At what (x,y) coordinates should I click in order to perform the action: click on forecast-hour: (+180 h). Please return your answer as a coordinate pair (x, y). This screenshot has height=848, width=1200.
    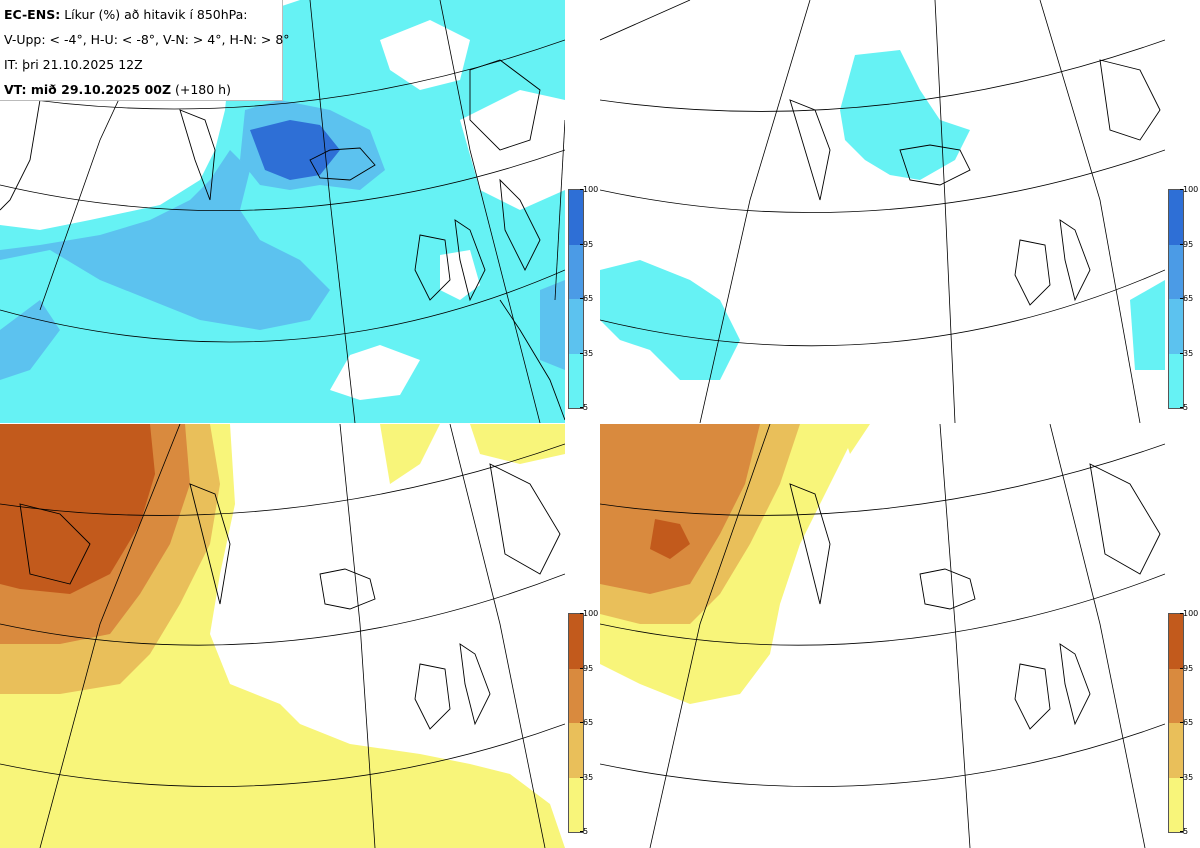
    Looking at the image, I should click on (203, 89).